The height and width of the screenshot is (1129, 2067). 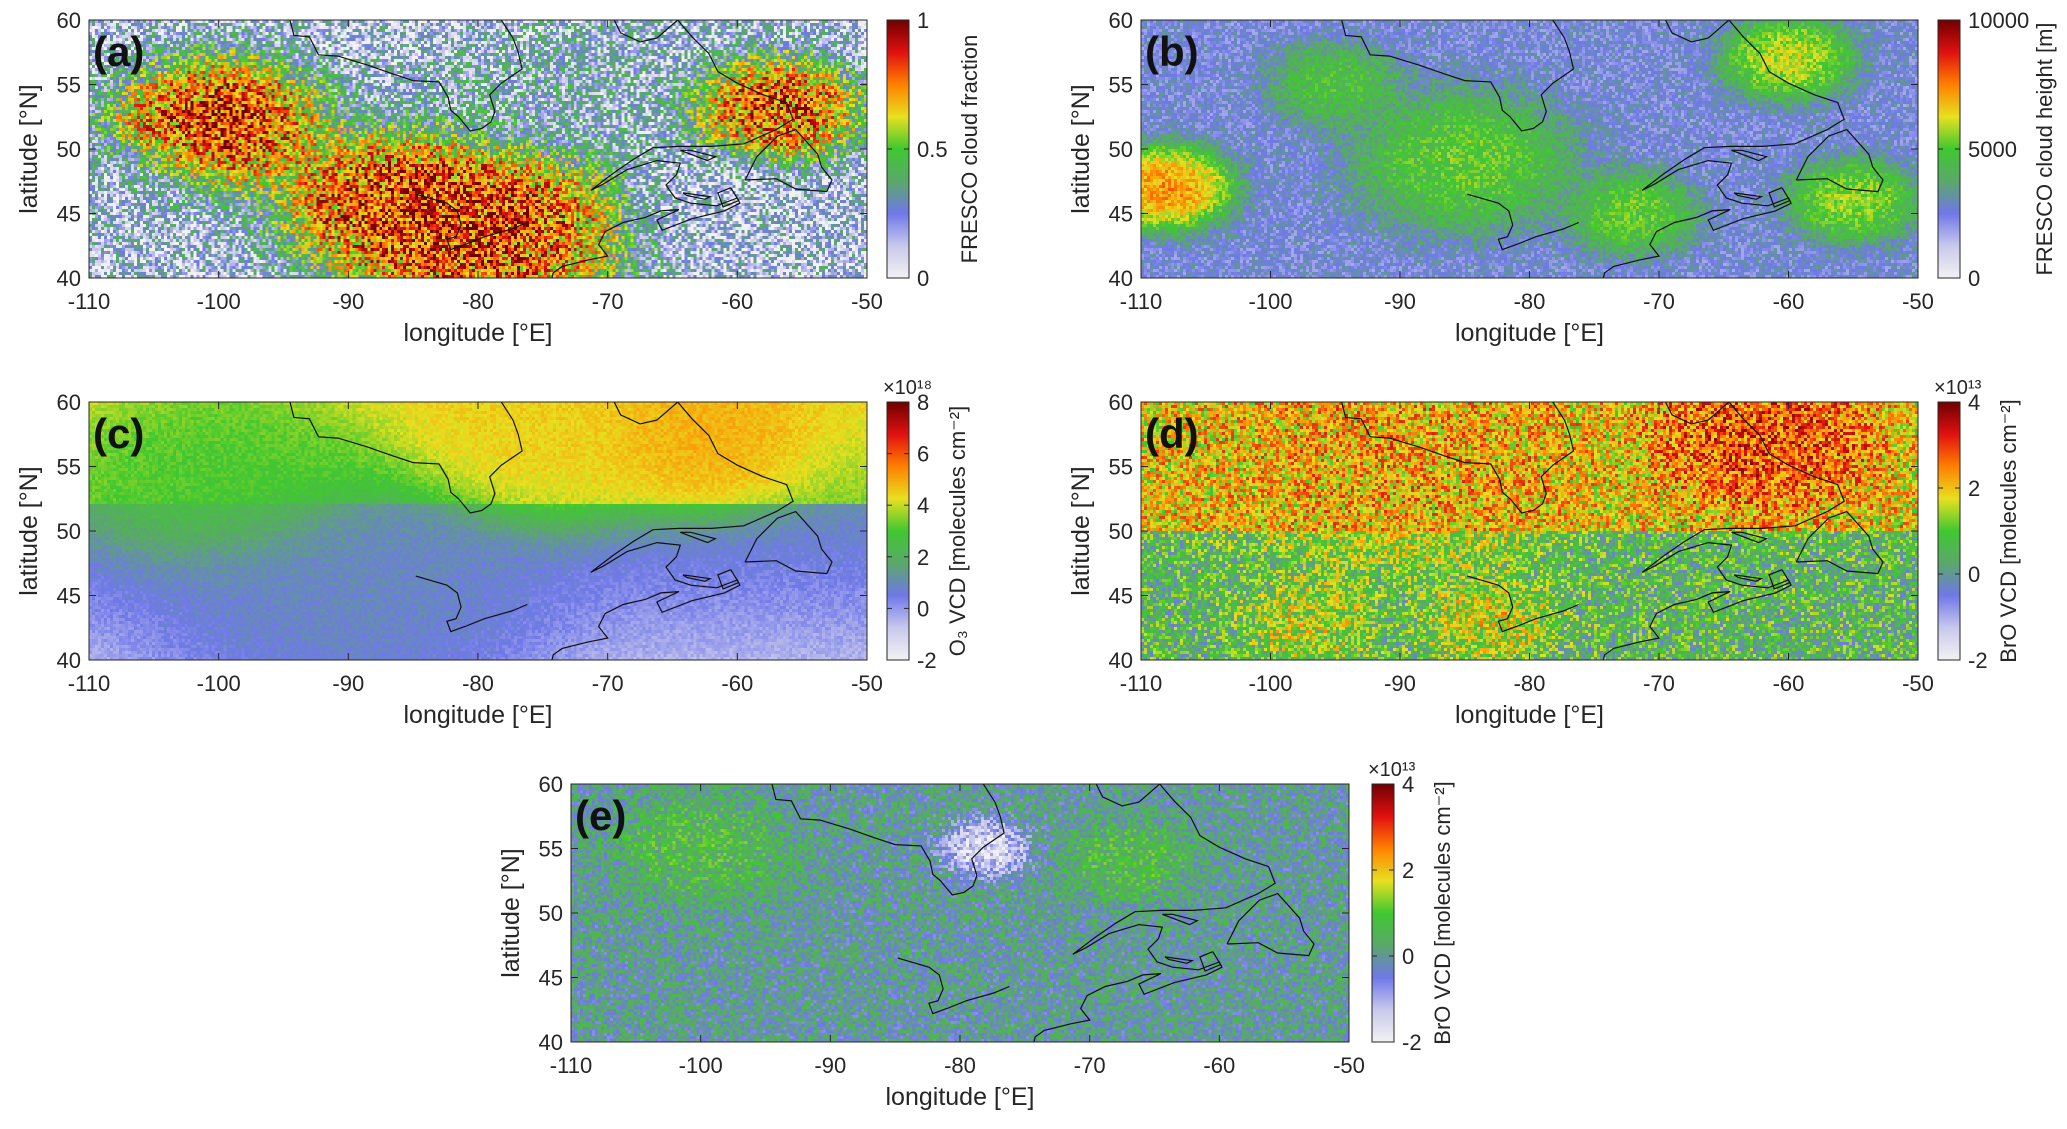 I want to click on panel-label: (e), so click(x=600, y=815).